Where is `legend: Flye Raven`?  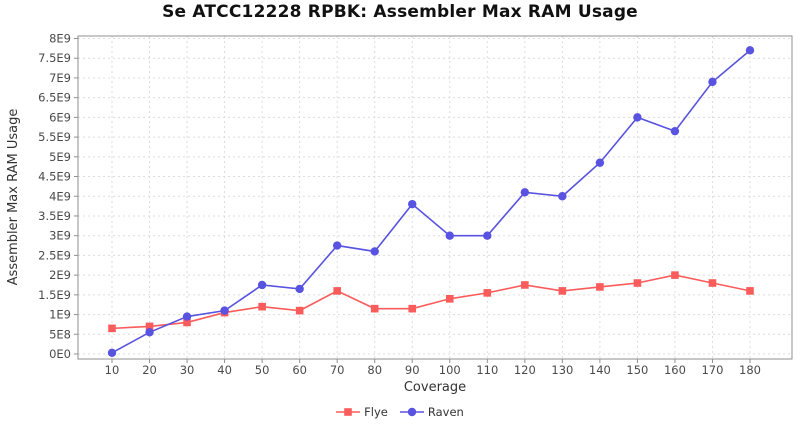
legend: Flye Raven is located at coordinates (400, 412).